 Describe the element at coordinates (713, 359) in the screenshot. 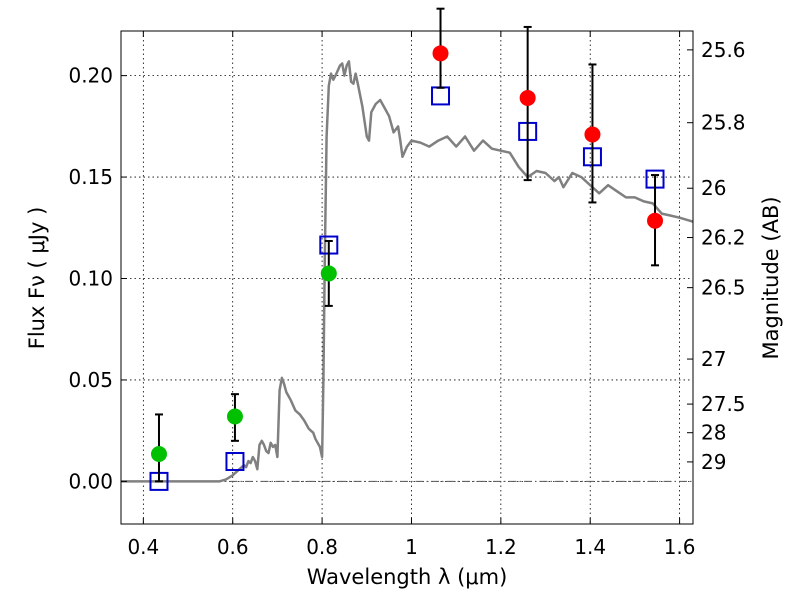

I see `right-tick-label: 27` at that location.